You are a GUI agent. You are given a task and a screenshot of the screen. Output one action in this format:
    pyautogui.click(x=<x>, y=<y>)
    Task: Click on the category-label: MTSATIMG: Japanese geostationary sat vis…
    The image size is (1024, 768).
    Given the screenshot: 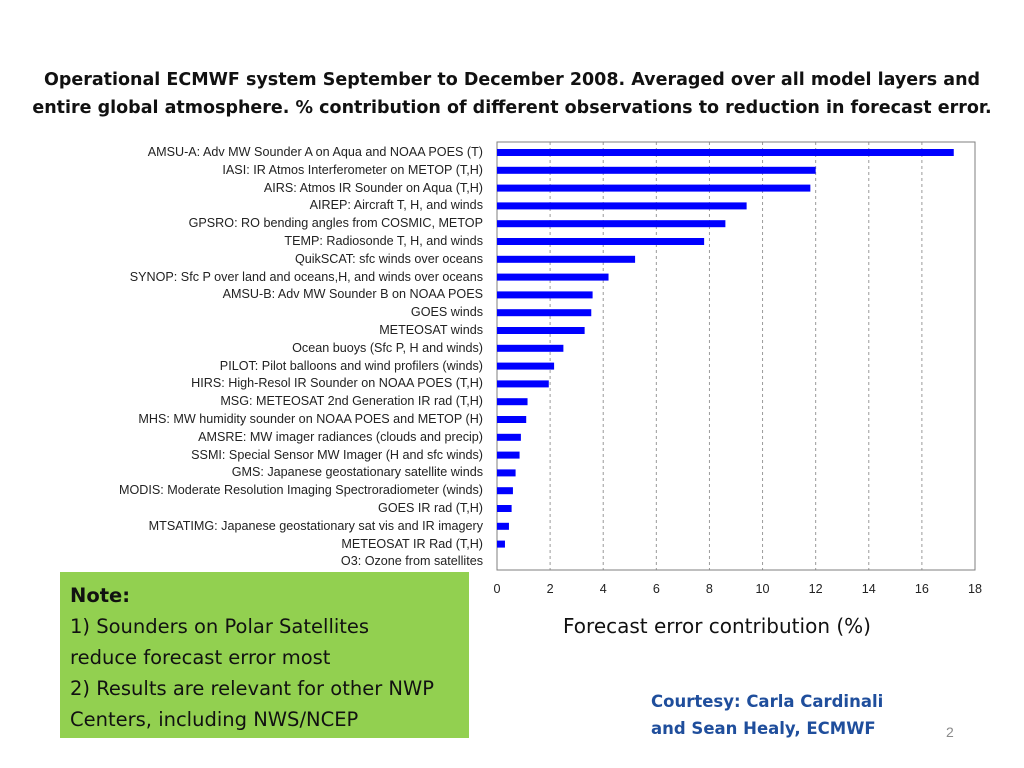 What is the action you would take?
    pyautogui.click(x=315, y=525)
    